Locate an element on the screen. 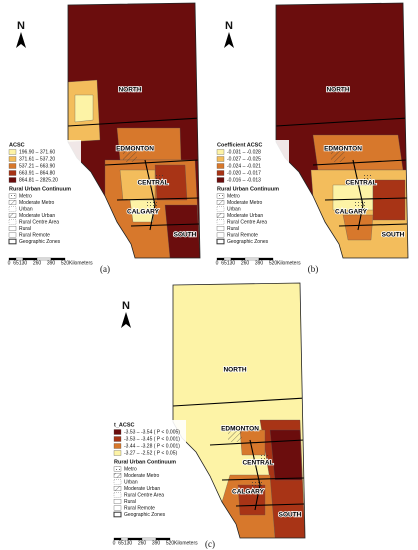 The width and height of the screenshot is (418, 550). legend-label: -3.53 – -3.45 ( P < 0.001) is located at coordinates (152, 439).